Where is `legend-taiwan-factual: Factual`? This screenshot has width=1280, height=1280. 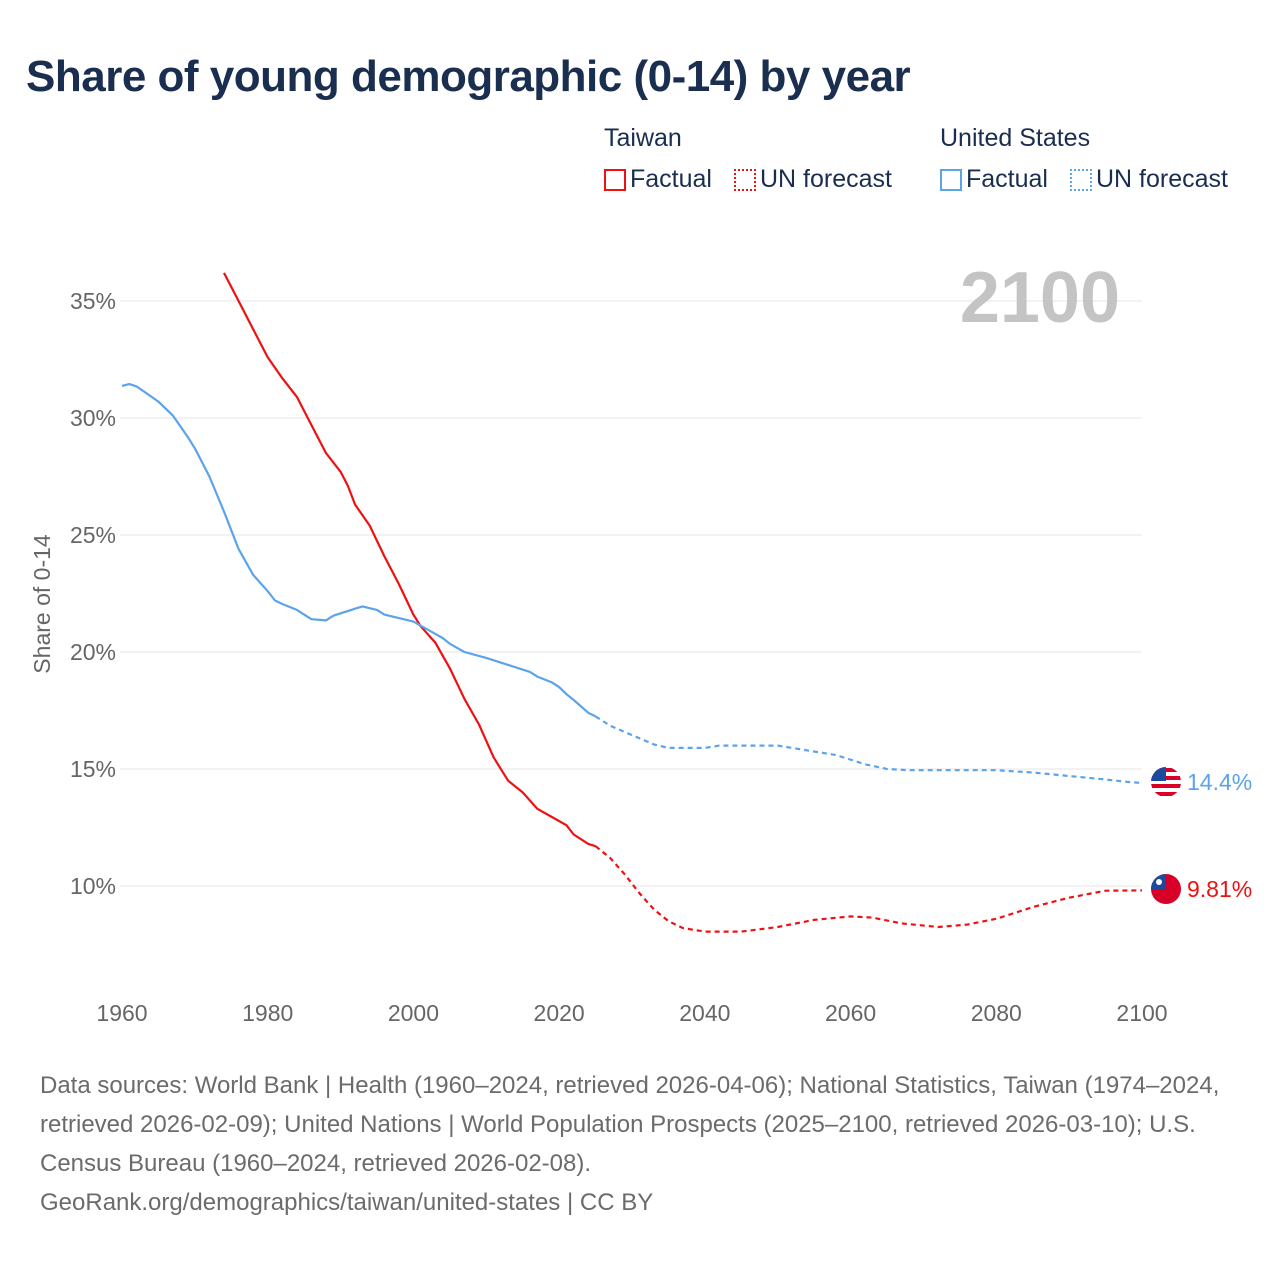
legend-taiwan-factual: Factual is located at coordinates (658, 179).